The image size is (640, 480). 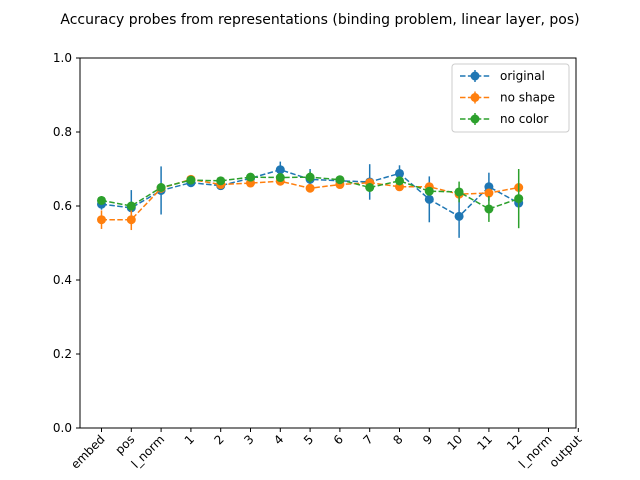 What do you see at coordinates (62, 280) in the screenshot?
I see `y-tick-label: 0.4` at bounding box center [62, 280].